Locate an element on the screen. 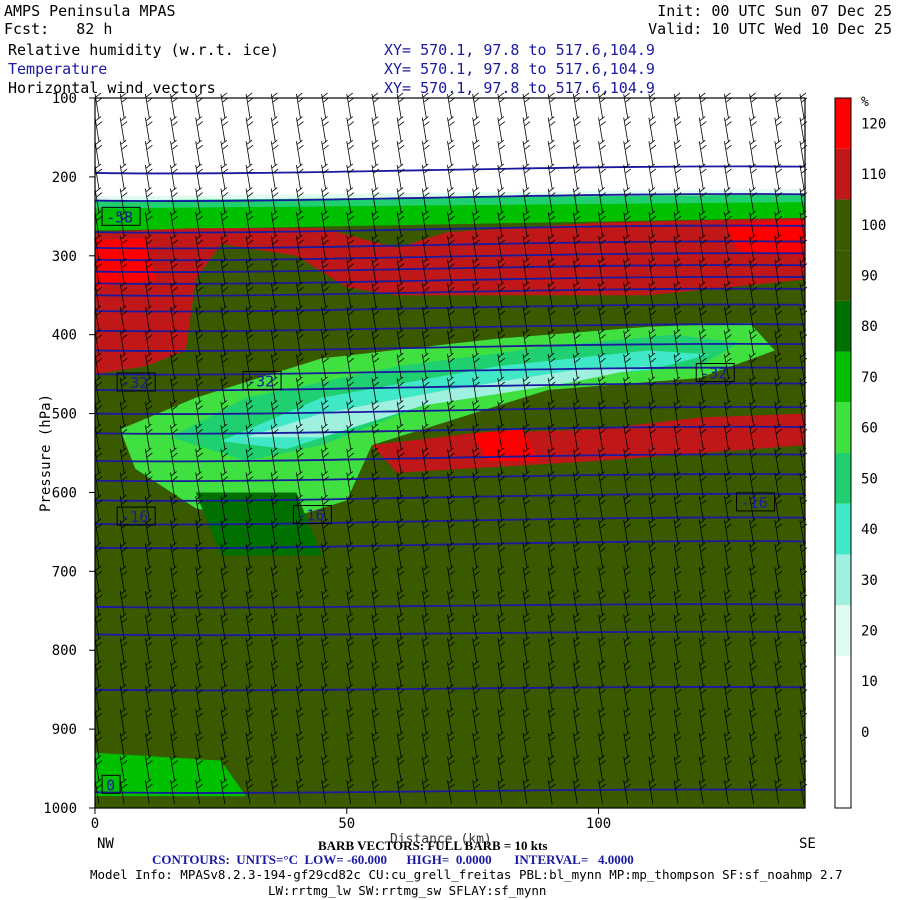 The height and width of the screenshot is (900, 900). y-tick-label: 700 is located at coordinates (64, 572).